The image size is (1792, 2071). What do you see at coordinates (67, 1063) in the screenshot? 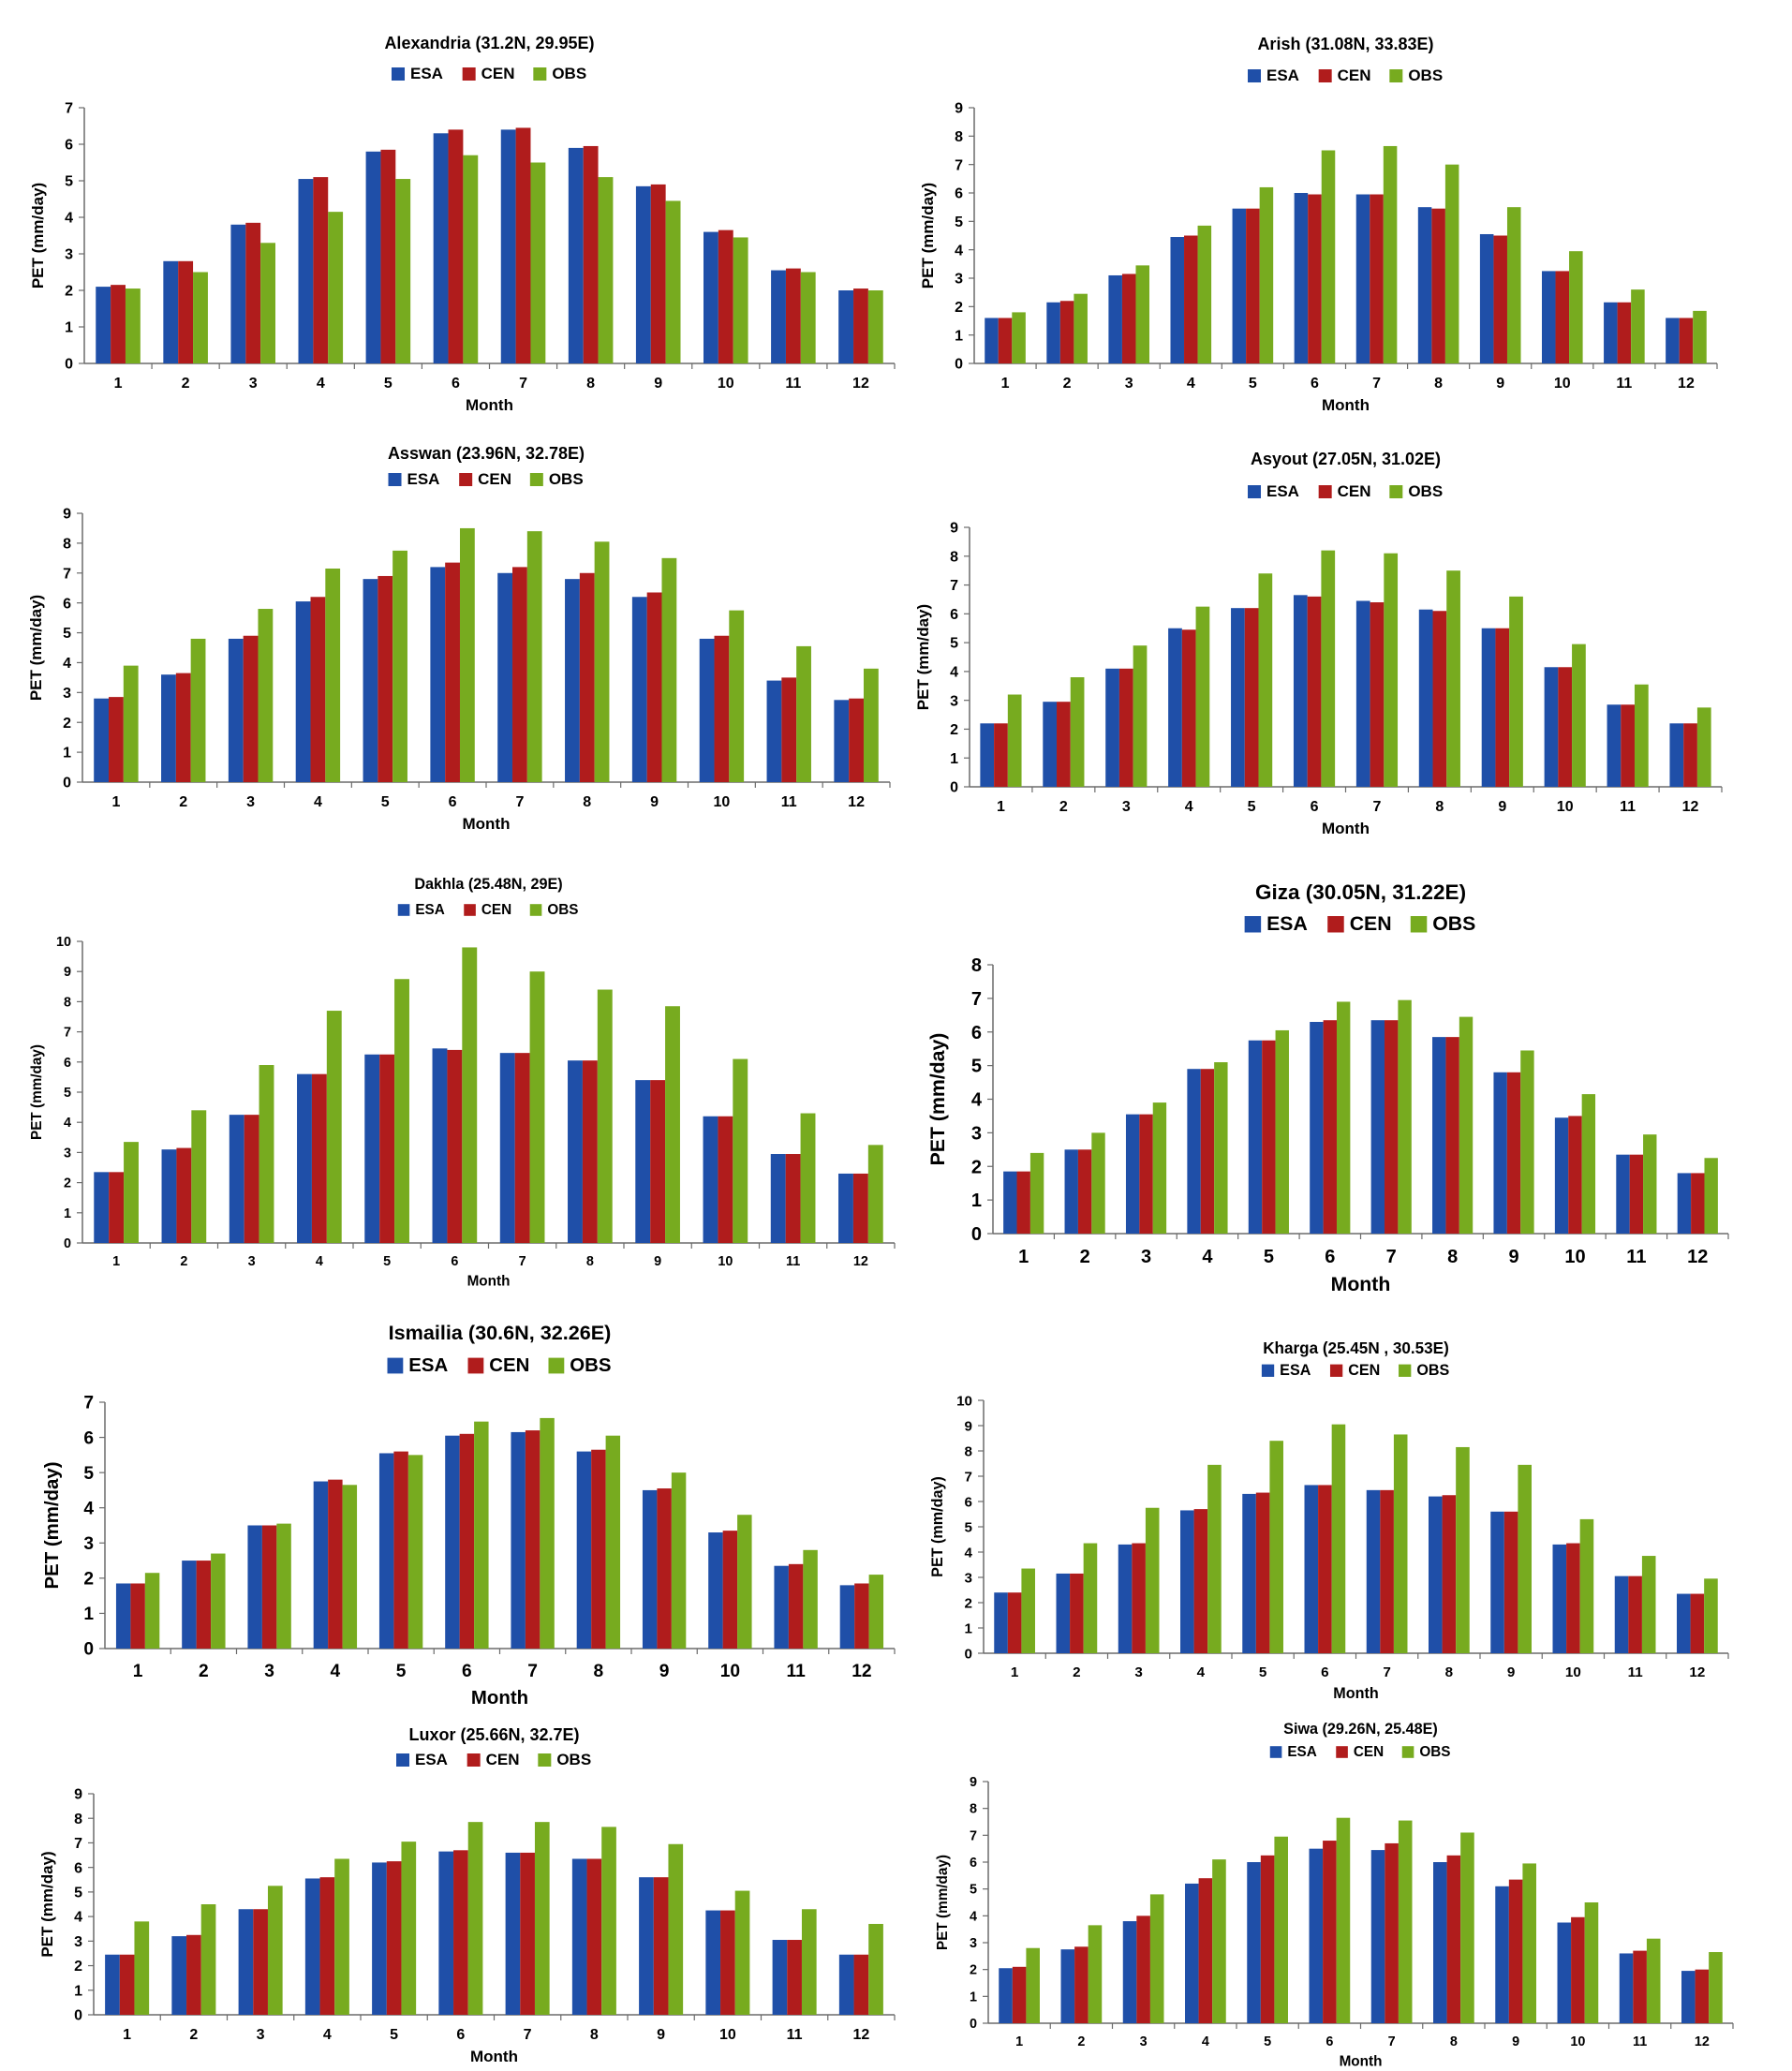
I see `y-tick-label: 6` at bounding box center [67, 1063].